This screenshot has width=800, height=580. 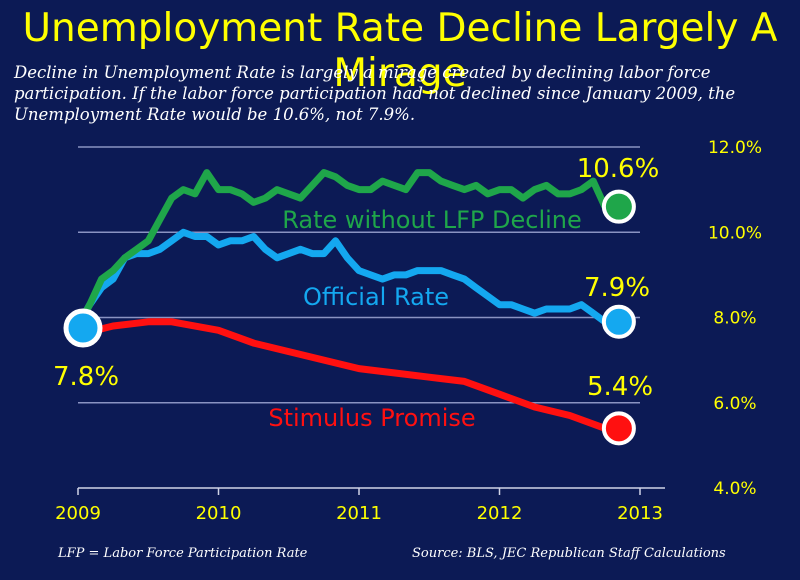 What do you see at coordinates (618, 428) in the screenshot?
I see `stimulus-end-marker` at bounding box center [618, 428].